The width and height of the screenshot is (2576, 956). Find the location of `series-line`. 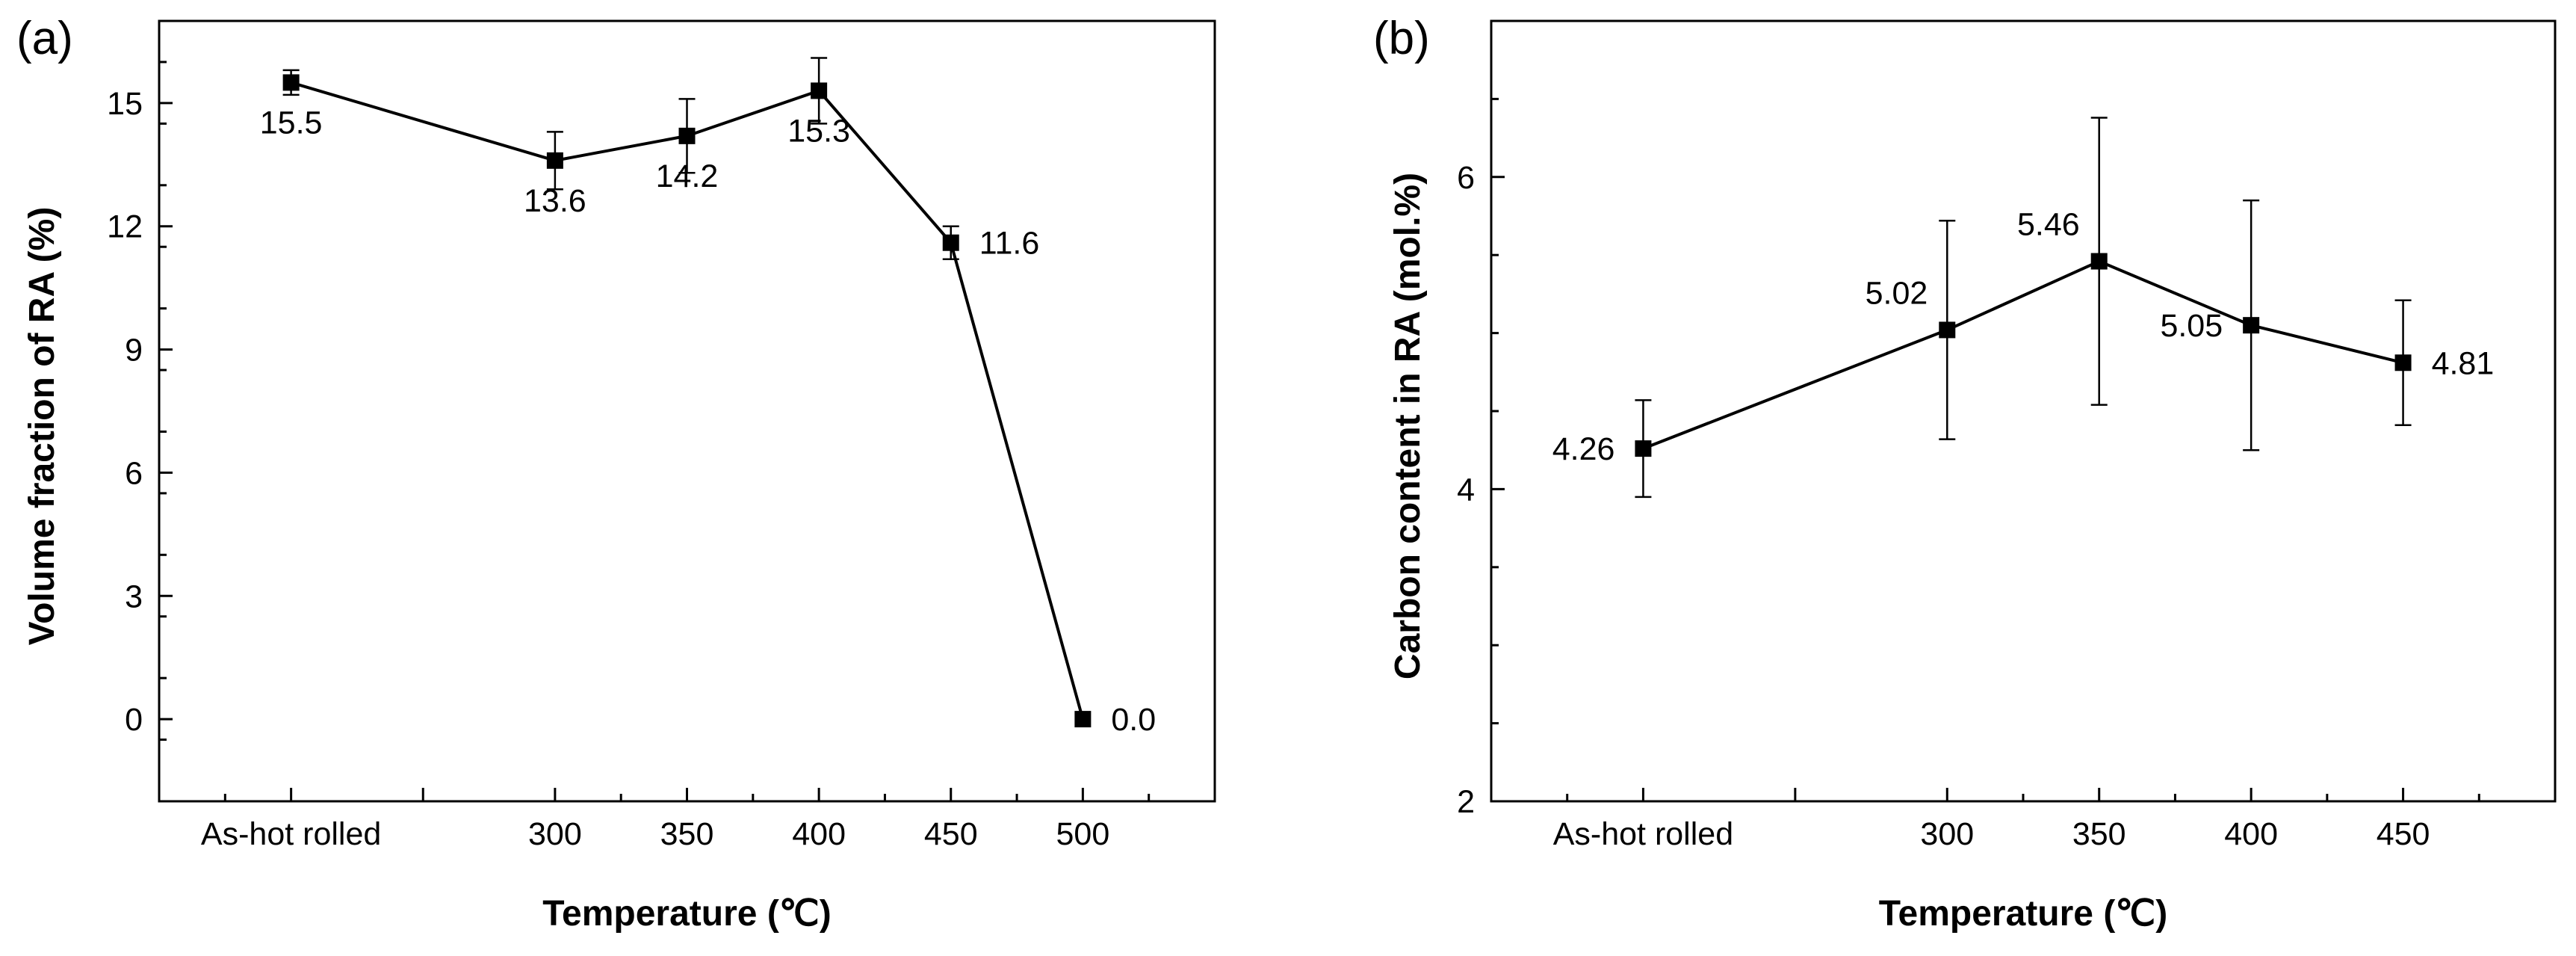

series-line is located at coordinates (2023, 354).